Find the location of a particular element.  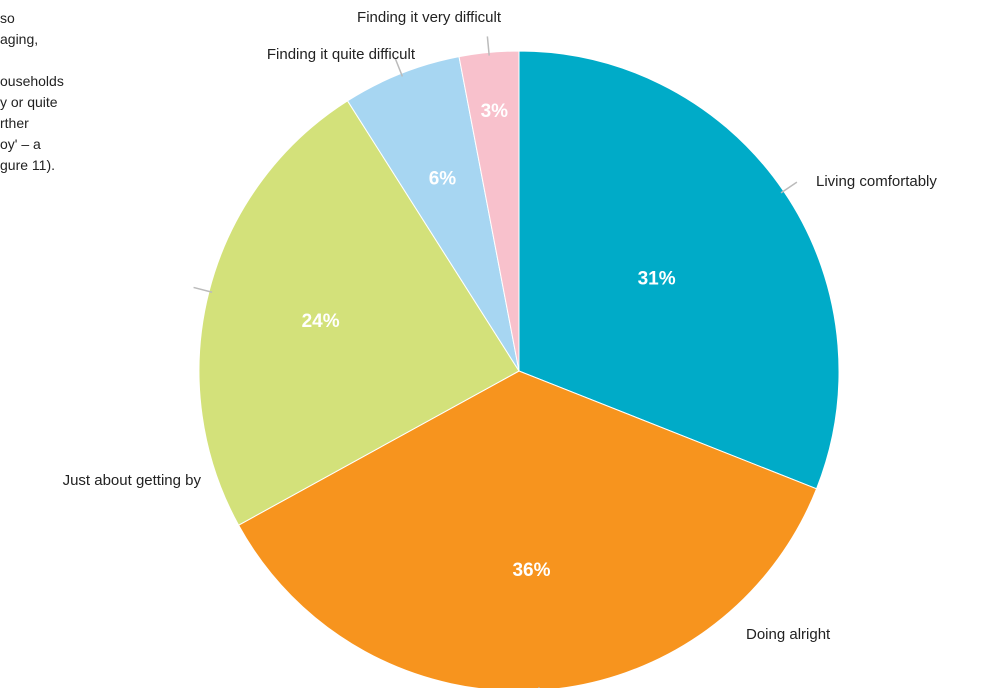

slice-percentage-label: 3% is located at coordinates (495, 111).